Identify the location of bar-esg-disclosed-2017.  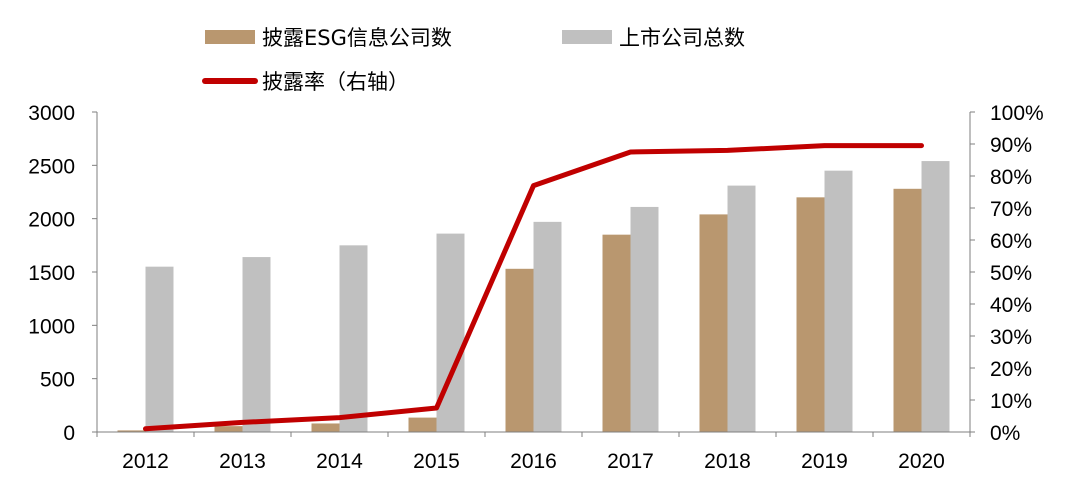
(616, 333).